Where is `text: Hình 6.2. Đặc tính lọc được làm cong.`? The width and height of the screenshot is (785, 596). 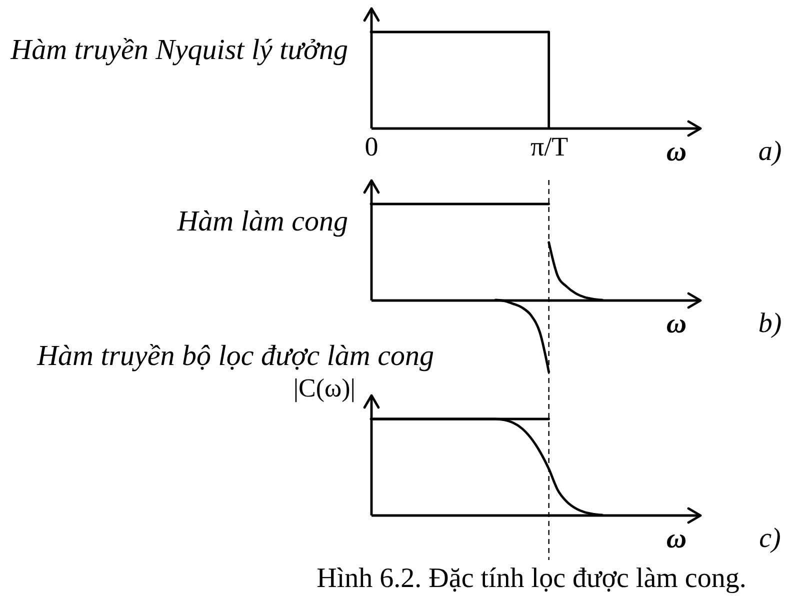 text: Hình 6.2. Đặc tính lọc được làm cong. is located at coordinates (531, 578).